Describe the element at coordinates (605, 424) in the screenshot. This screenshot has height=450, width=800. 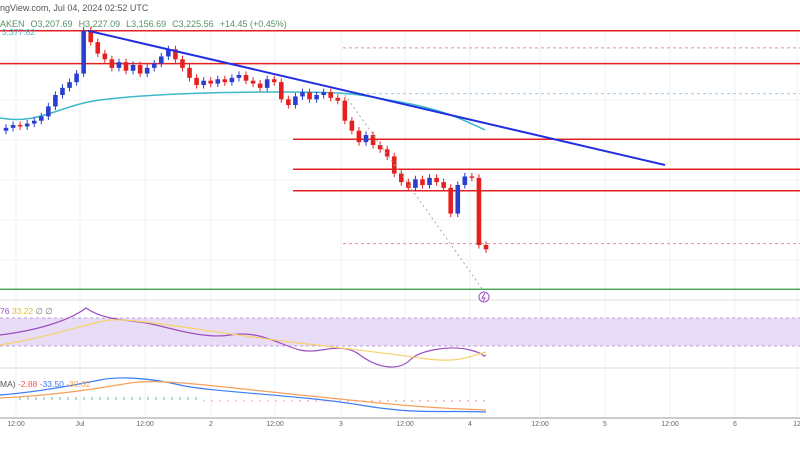
I see `x-tick-label: 5` at that location.